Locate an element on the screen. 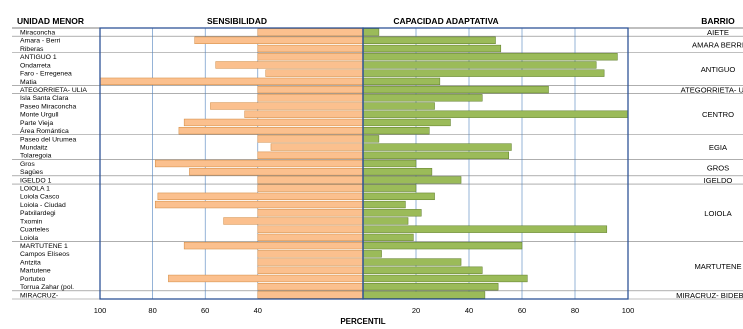 The width and height of the screenshot is (743, 329). tick-right: 60 is located at coordinates (522, 310).